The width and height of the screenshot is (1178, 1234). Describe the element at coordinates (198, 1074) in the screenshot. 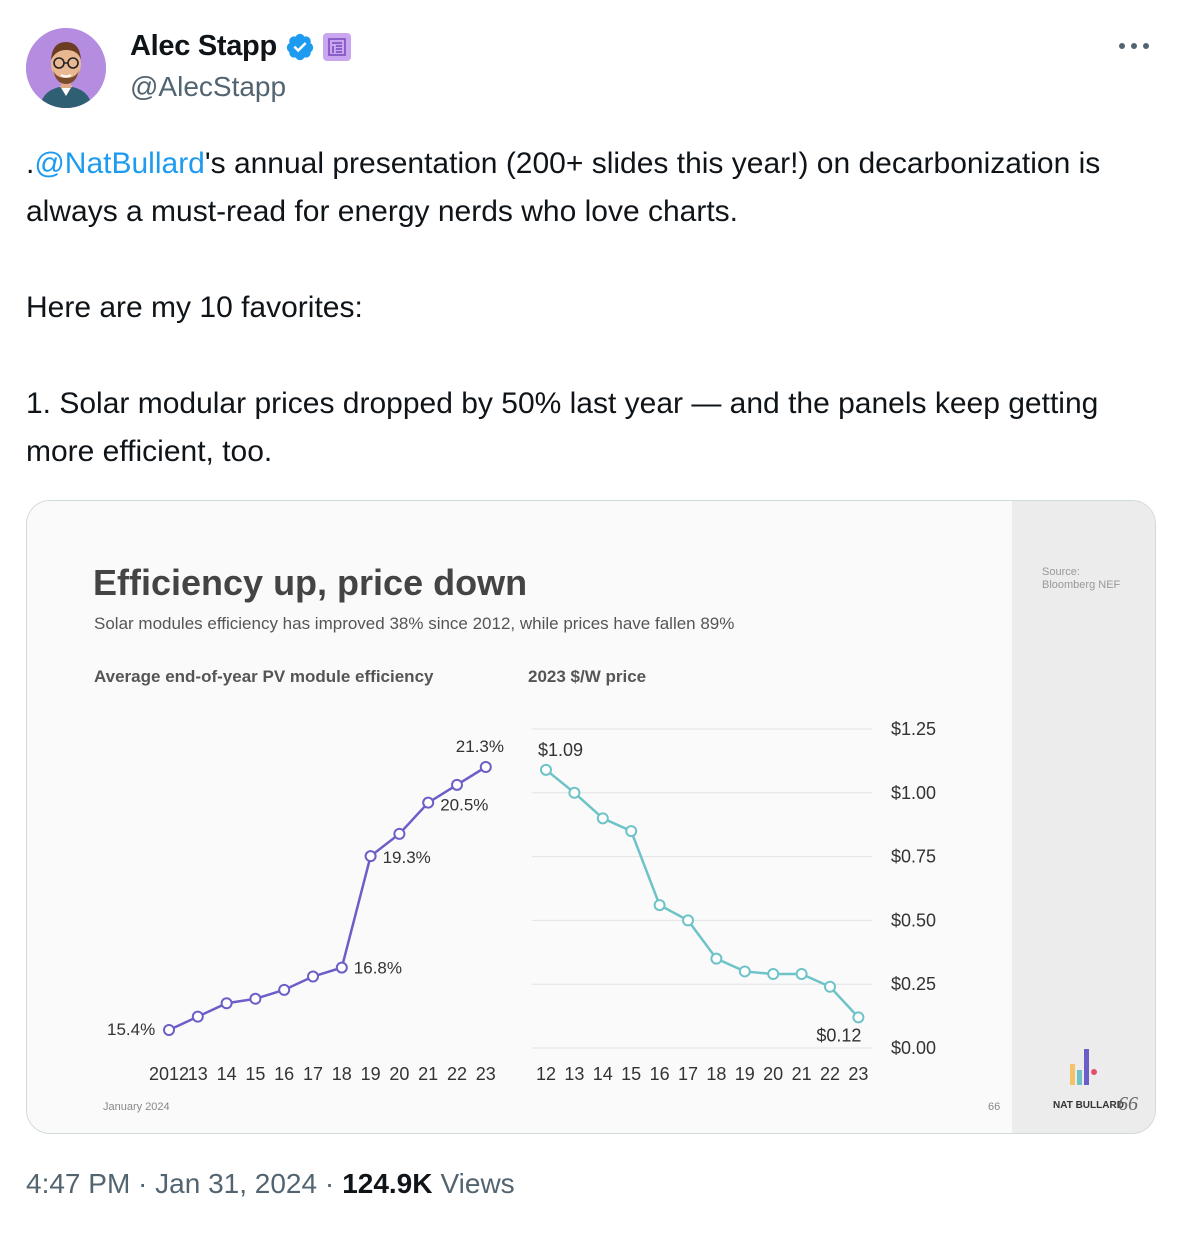

I see `efficiency-x-tick: 13` at that location.